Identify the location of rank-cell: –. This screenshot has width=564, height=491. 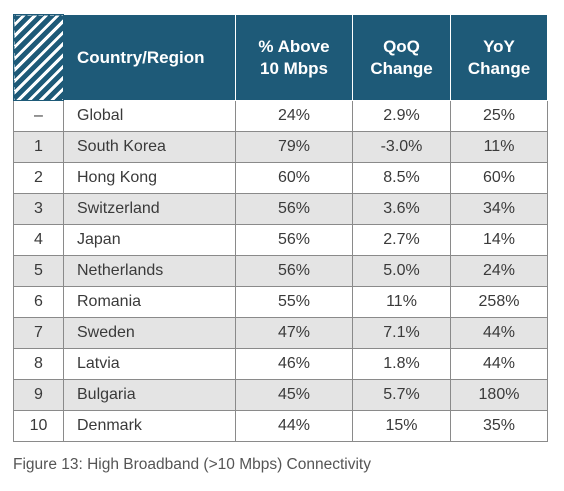
(38, 116).